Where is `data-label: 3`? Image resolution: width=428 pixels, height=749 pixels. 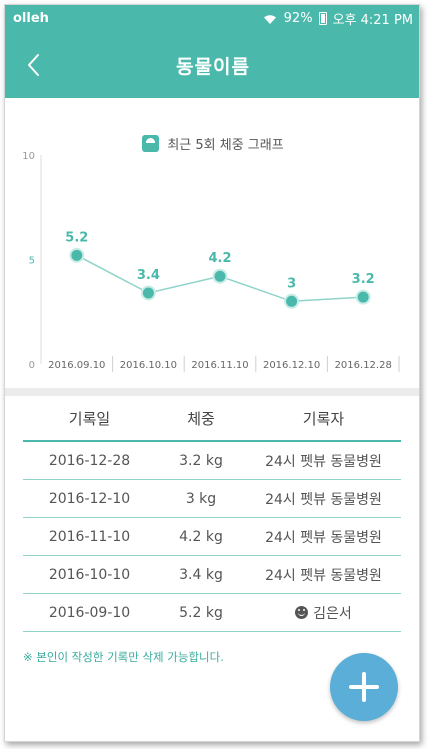 data-label: 3 is located at coordinates (291, 283).